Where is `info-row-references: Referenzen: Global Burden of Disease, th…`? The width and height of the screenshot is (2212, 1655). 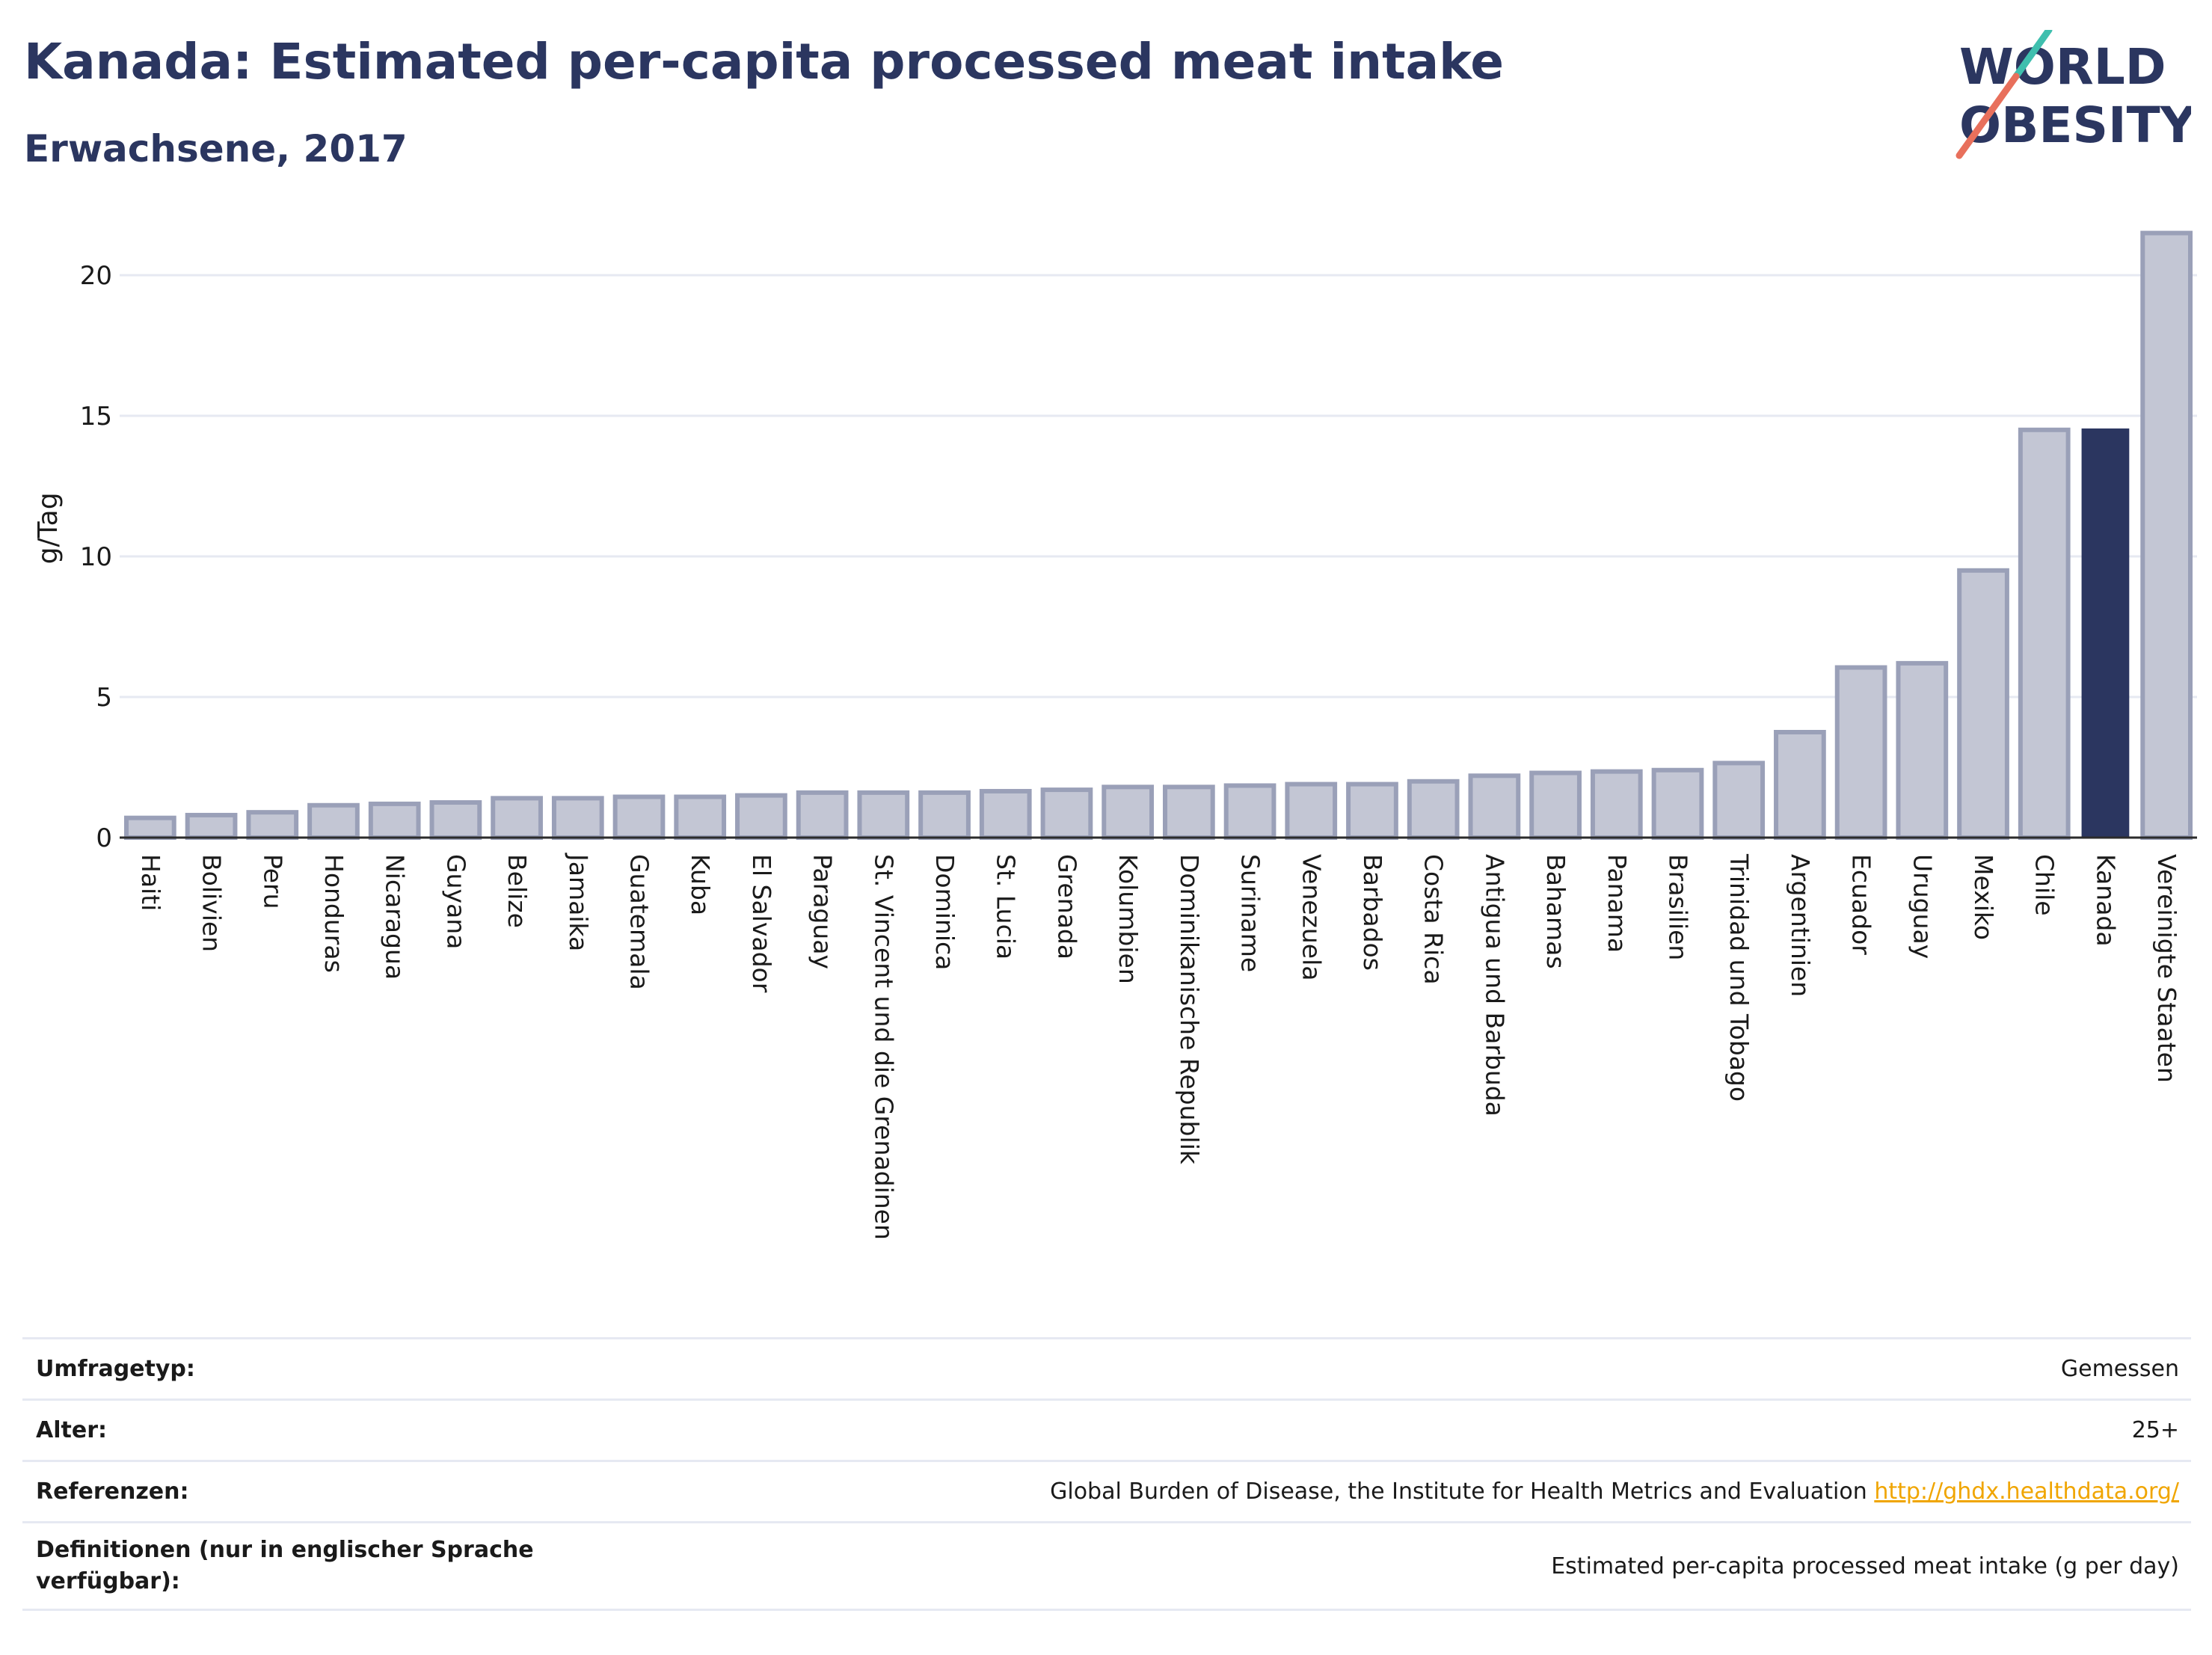 info-row-references: Referenzen: Global Burden of Disease, th… is located at coordinates (1106, 1490).